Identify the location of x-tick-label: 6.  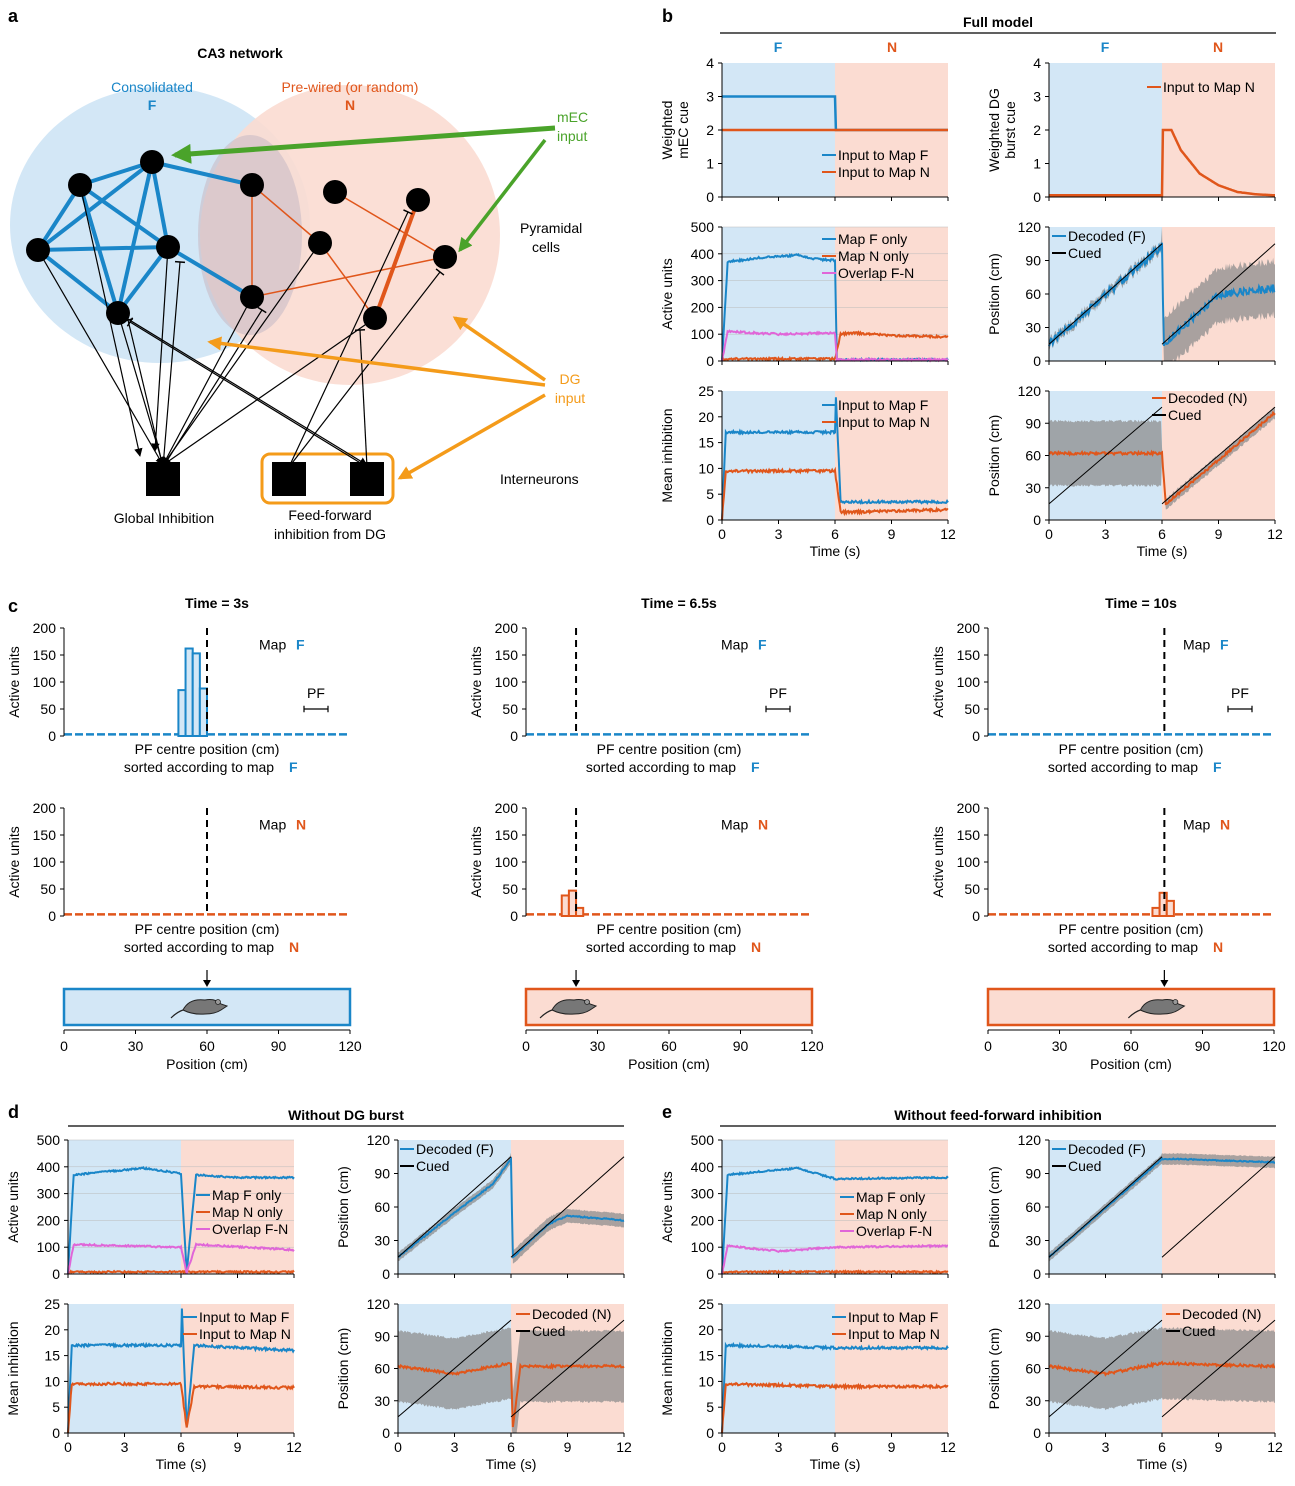
(1162, 534).